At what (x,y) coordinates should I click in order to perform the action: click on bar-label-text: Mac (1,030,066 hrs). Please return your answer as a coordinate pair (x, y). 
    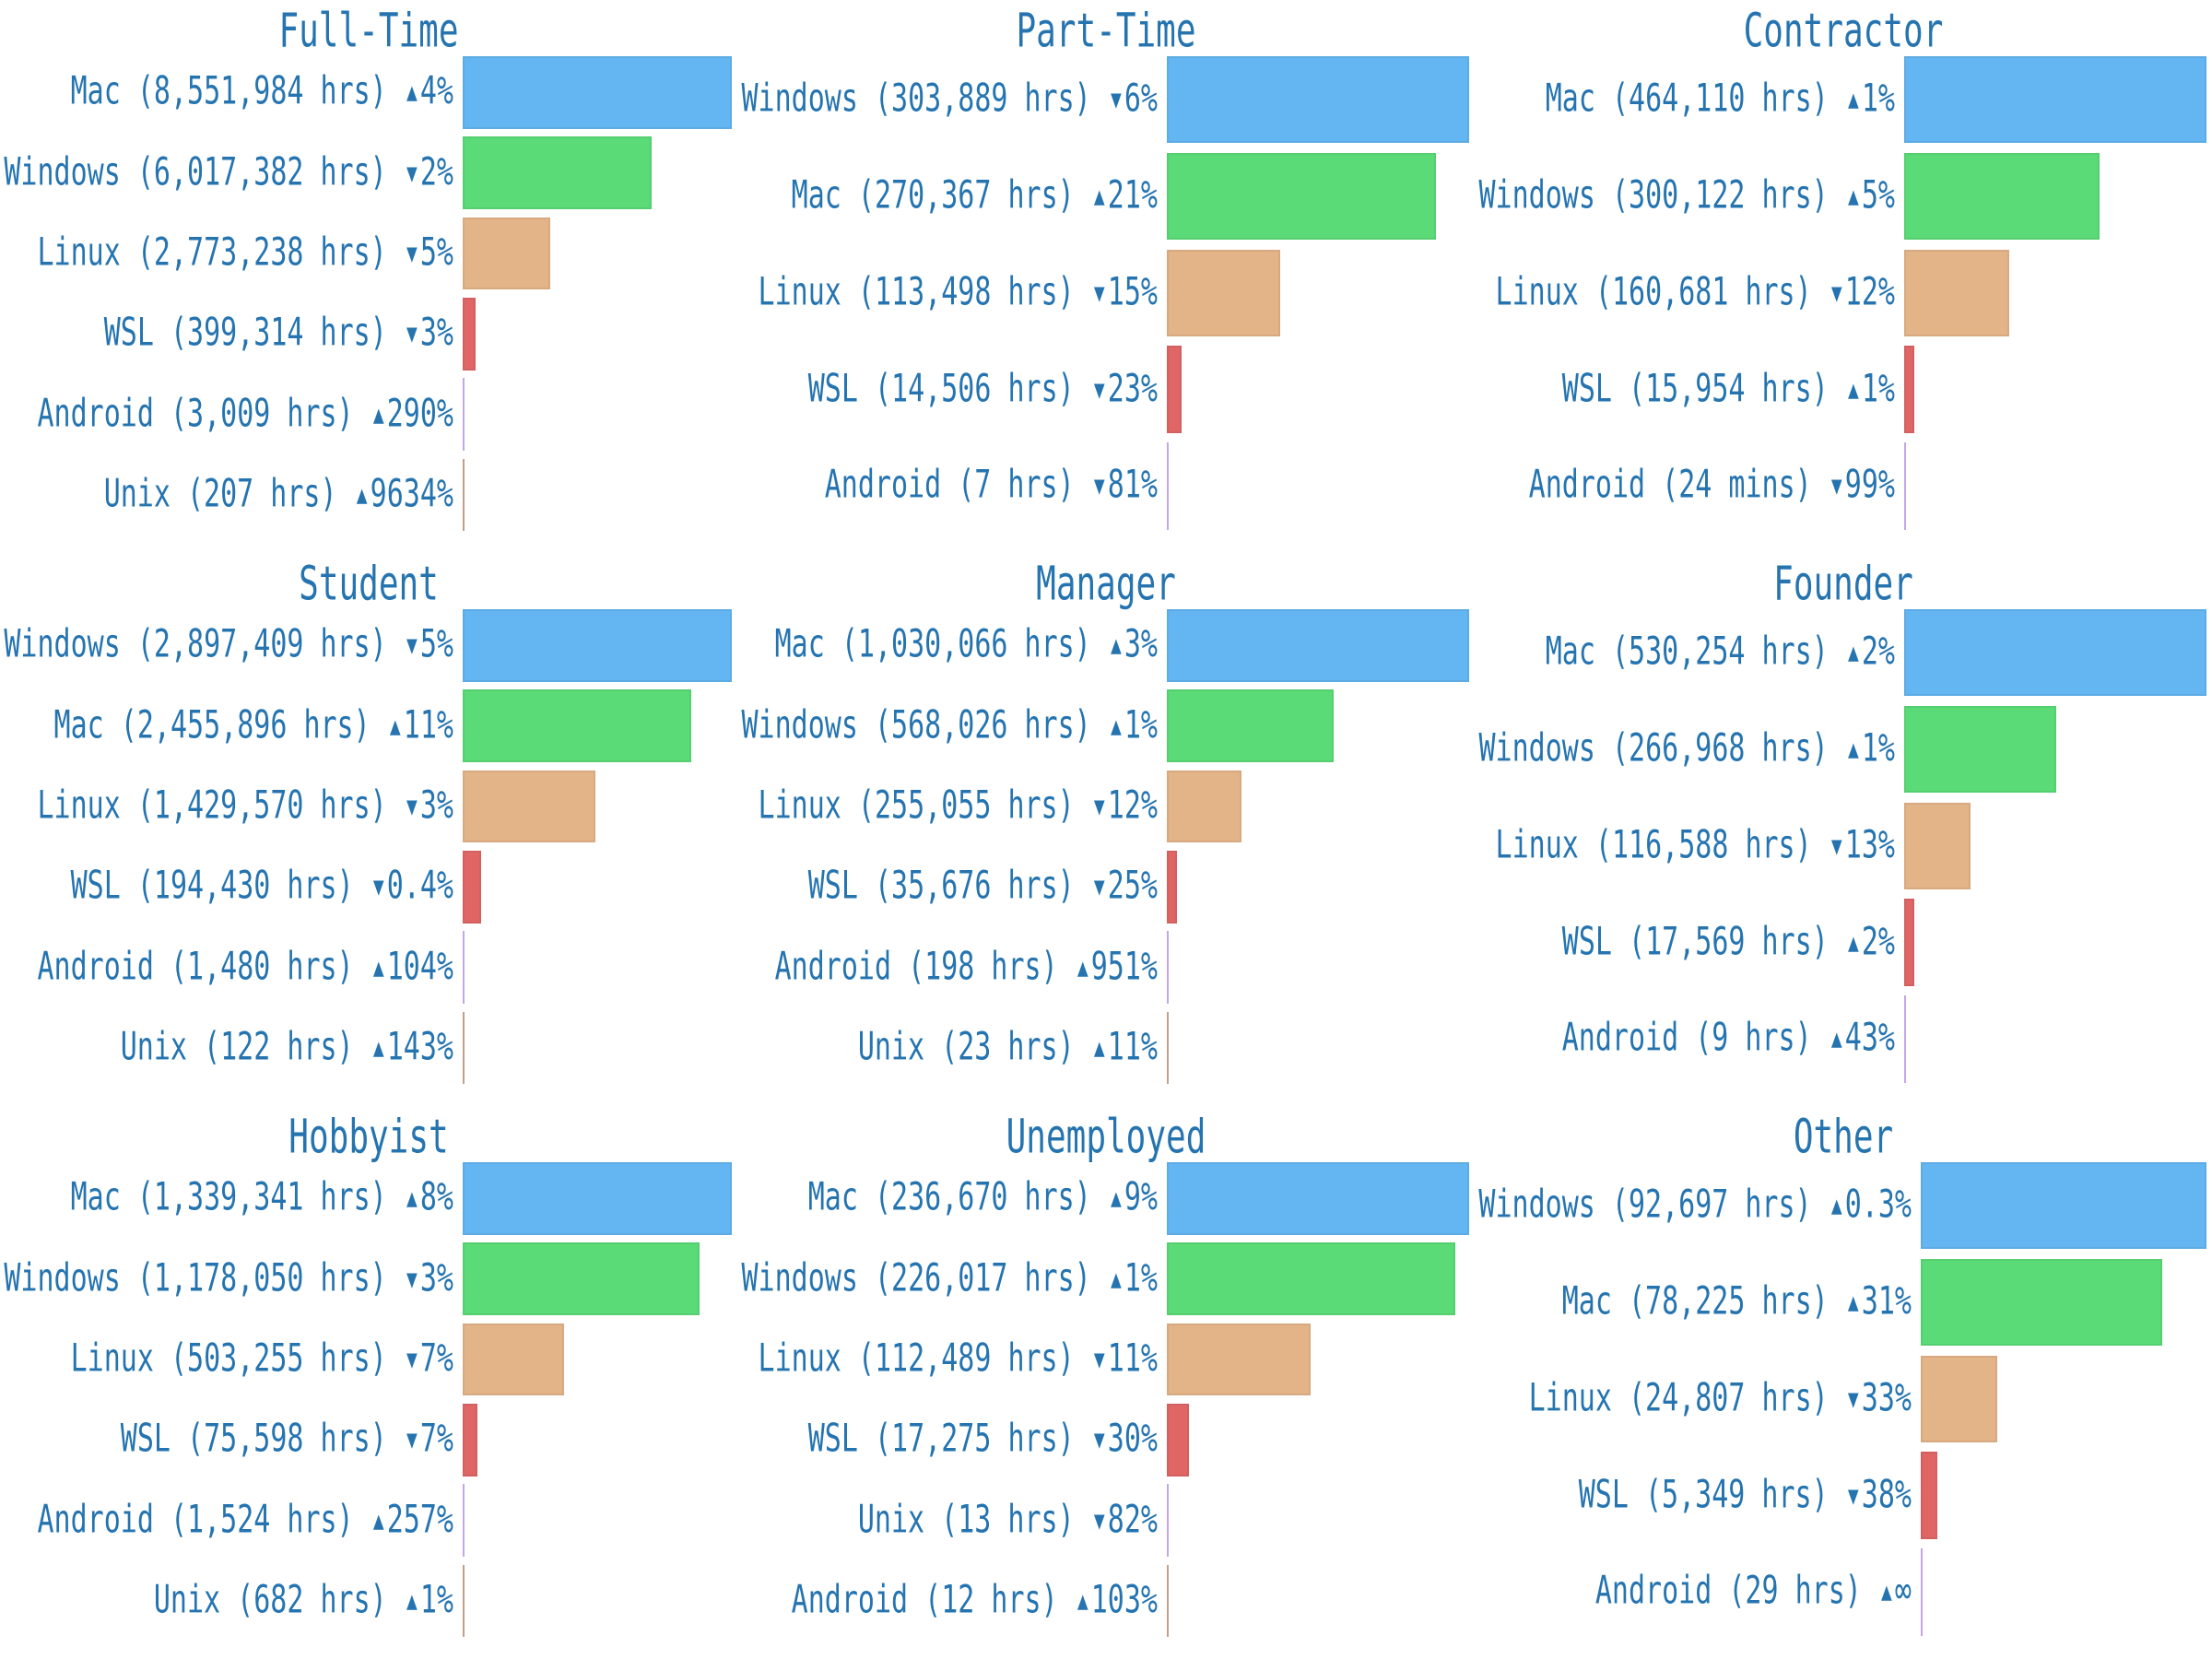
    Looking at the image, I should click on (932, 645).